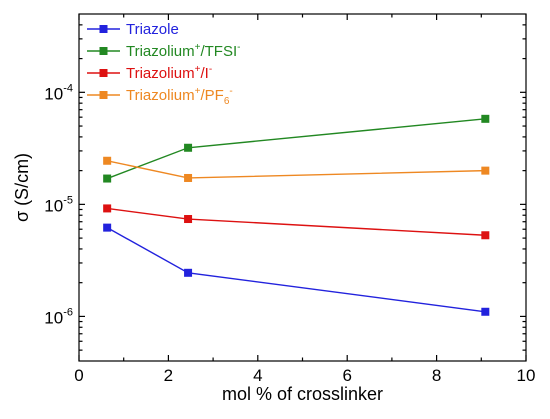 The image size is (550, 419). I want to click on legend-item: Triazolium+/TFSI-, so click(163, 51).